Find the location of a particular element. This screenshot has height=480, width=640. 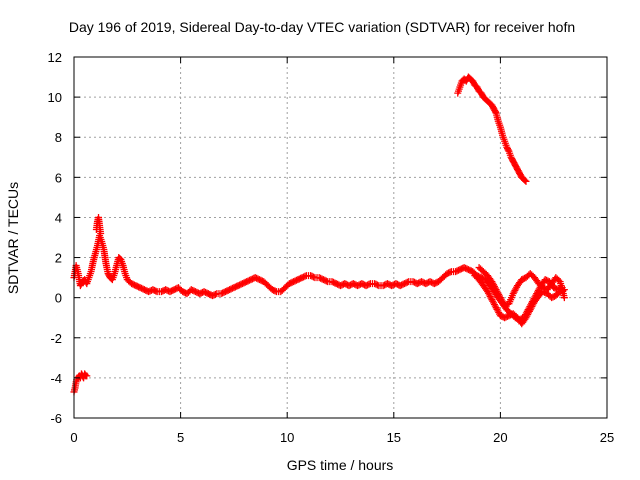

y-tick-label: -2 is located at coordinates (56, 338).